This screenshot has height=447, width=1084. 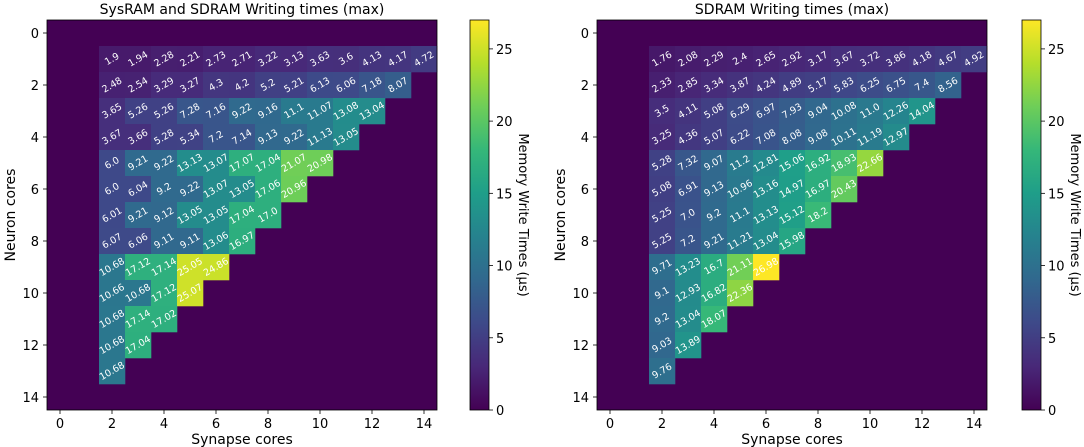 What do you see at coordinates (60, 424) in the screenshot?
I see `x-tick-label: 0` at bounding box center [60, 424].